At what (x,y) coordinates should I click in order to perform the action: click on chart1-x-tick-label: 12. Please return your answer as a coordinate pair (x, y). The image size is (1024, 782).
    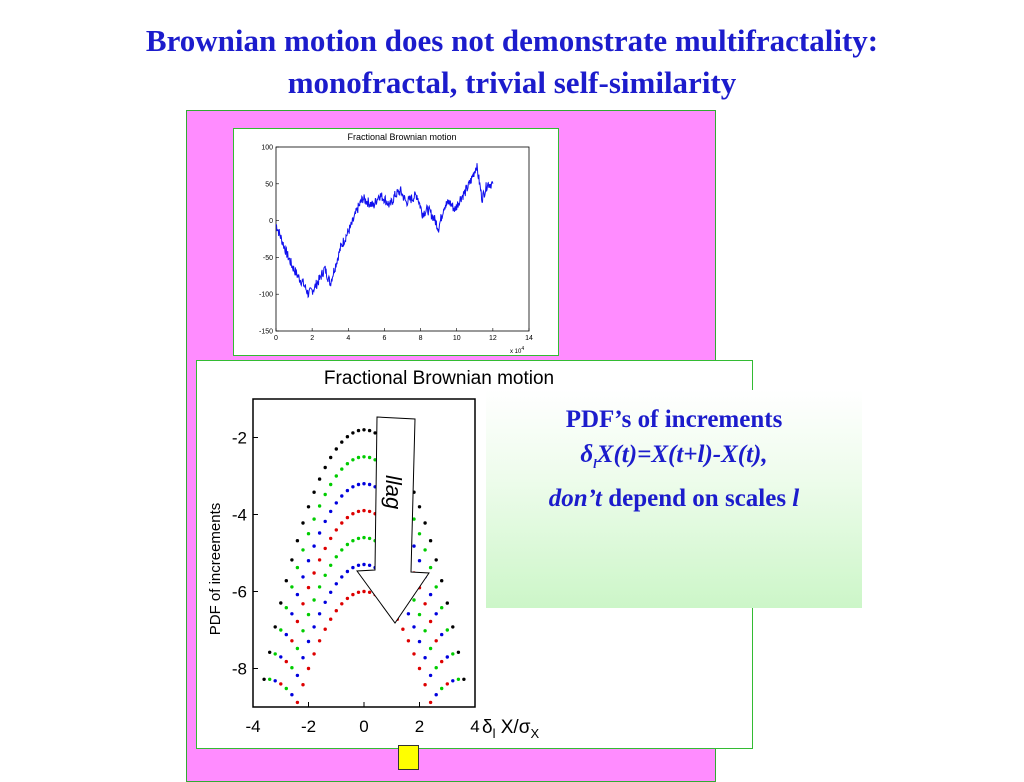
    Looking at the image, I should click on (493, 338).